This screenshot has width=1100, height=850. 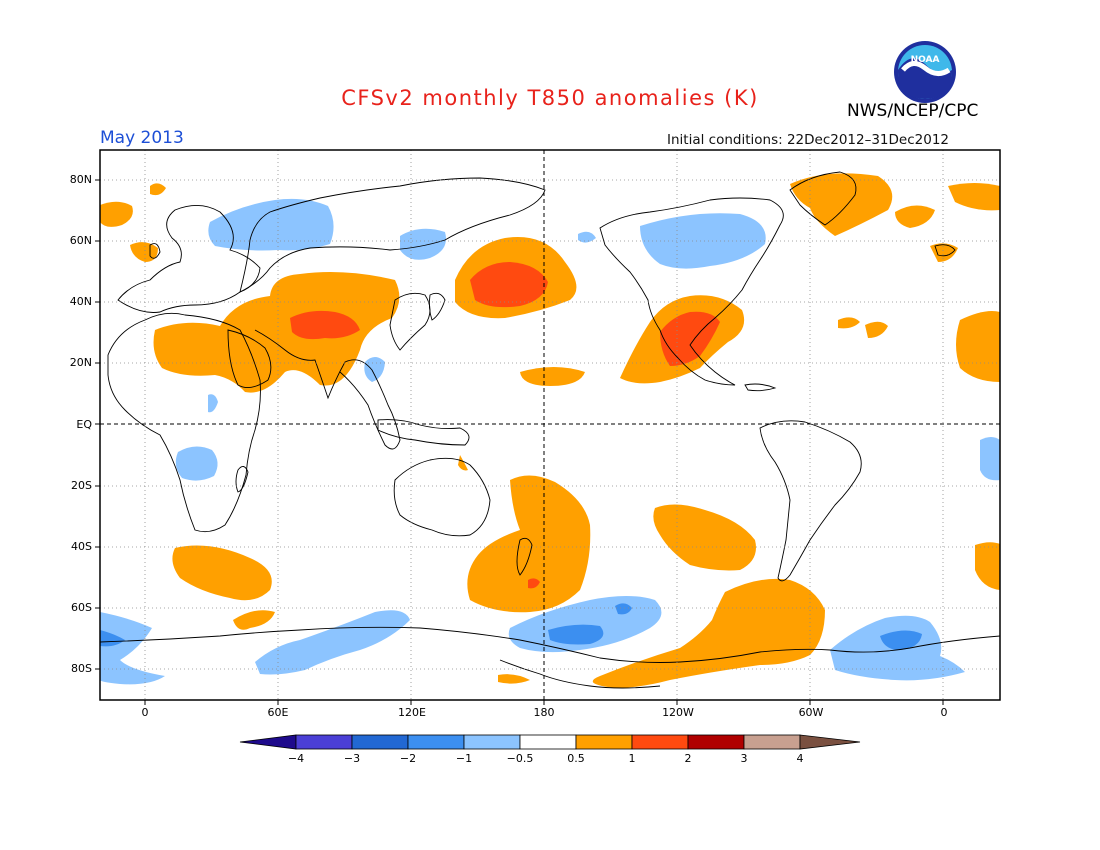 What do you see at coordinates (800, 758) in the screenshot?
I see `legend-label: 4` at bounding box center [800, 758].